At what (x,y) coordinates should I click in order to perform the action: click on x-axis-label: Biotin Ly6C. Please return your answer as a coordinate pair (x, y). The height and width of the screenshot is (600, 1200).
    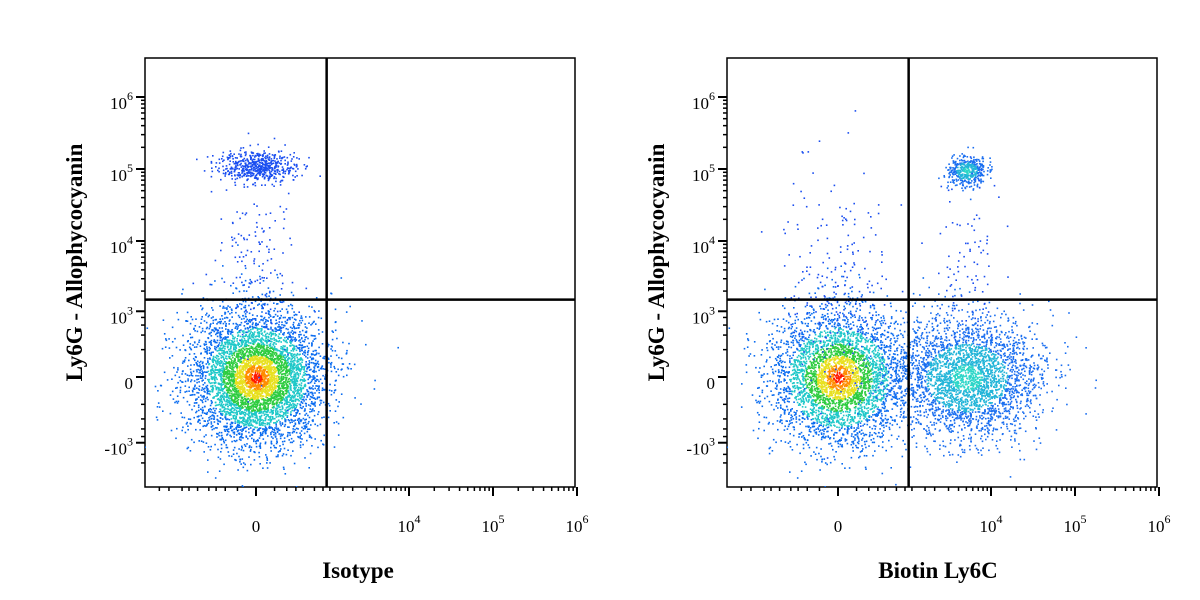
    Looking at the image, I should click on (938, 570).